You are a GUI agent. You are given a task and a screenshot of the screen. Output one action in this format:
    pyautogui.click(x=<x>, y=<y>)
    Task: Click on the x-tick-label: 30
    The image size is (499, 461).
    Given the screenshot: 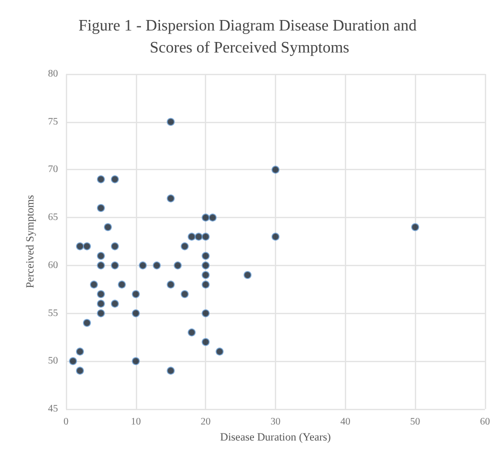 What is the action you would take?
    pyautogui.click(x=275, y=422)
    